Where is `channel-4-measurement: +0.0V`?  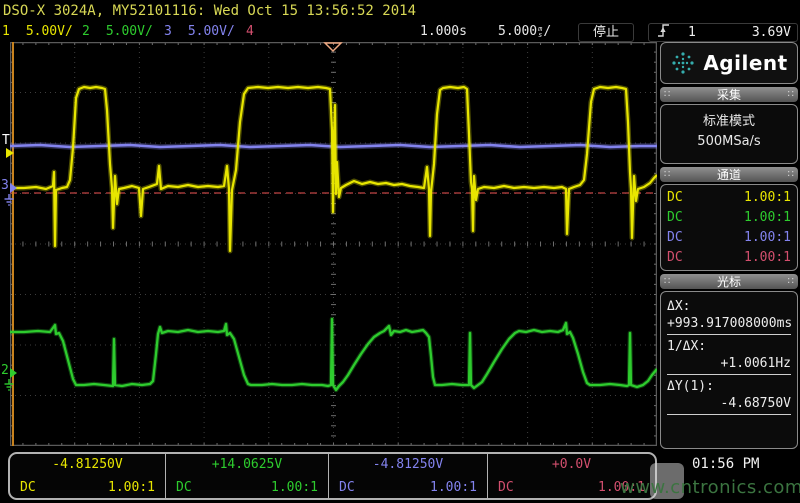
channel-4-measurement: +0.0V is located at coordinates (571, 464).